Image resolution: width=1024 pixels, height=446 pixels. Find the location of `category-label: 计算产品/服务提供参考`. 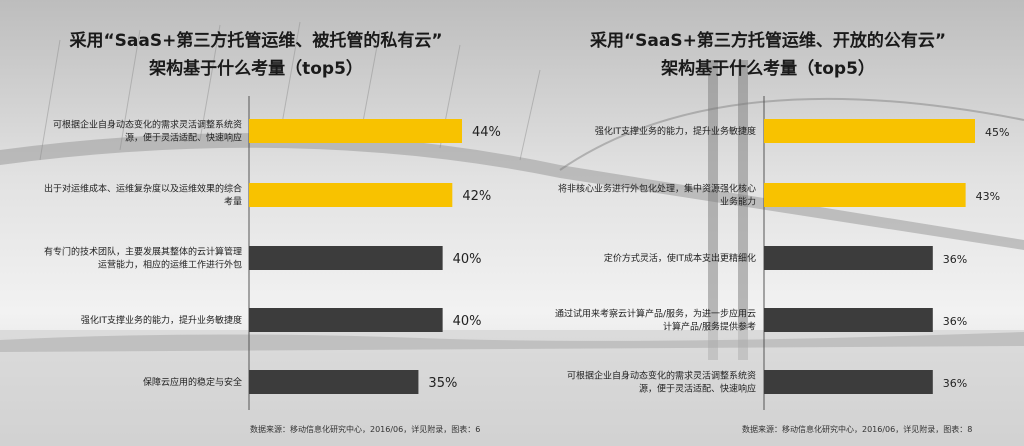

category-label: 计算产品/服务提供参考 is located at coordinates (709, 327).